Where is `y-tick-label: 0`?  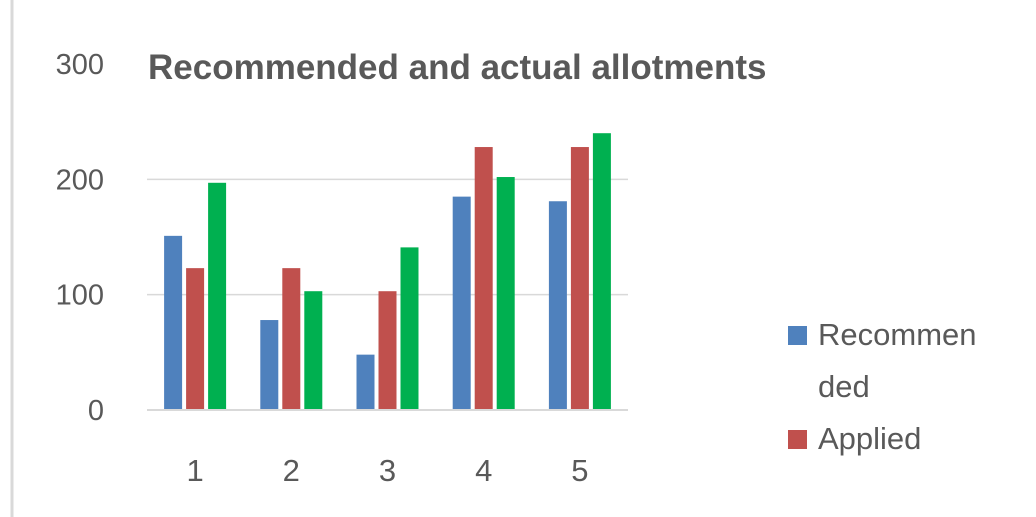
y-tick-label: 0 is located at coordinates (96, 411).